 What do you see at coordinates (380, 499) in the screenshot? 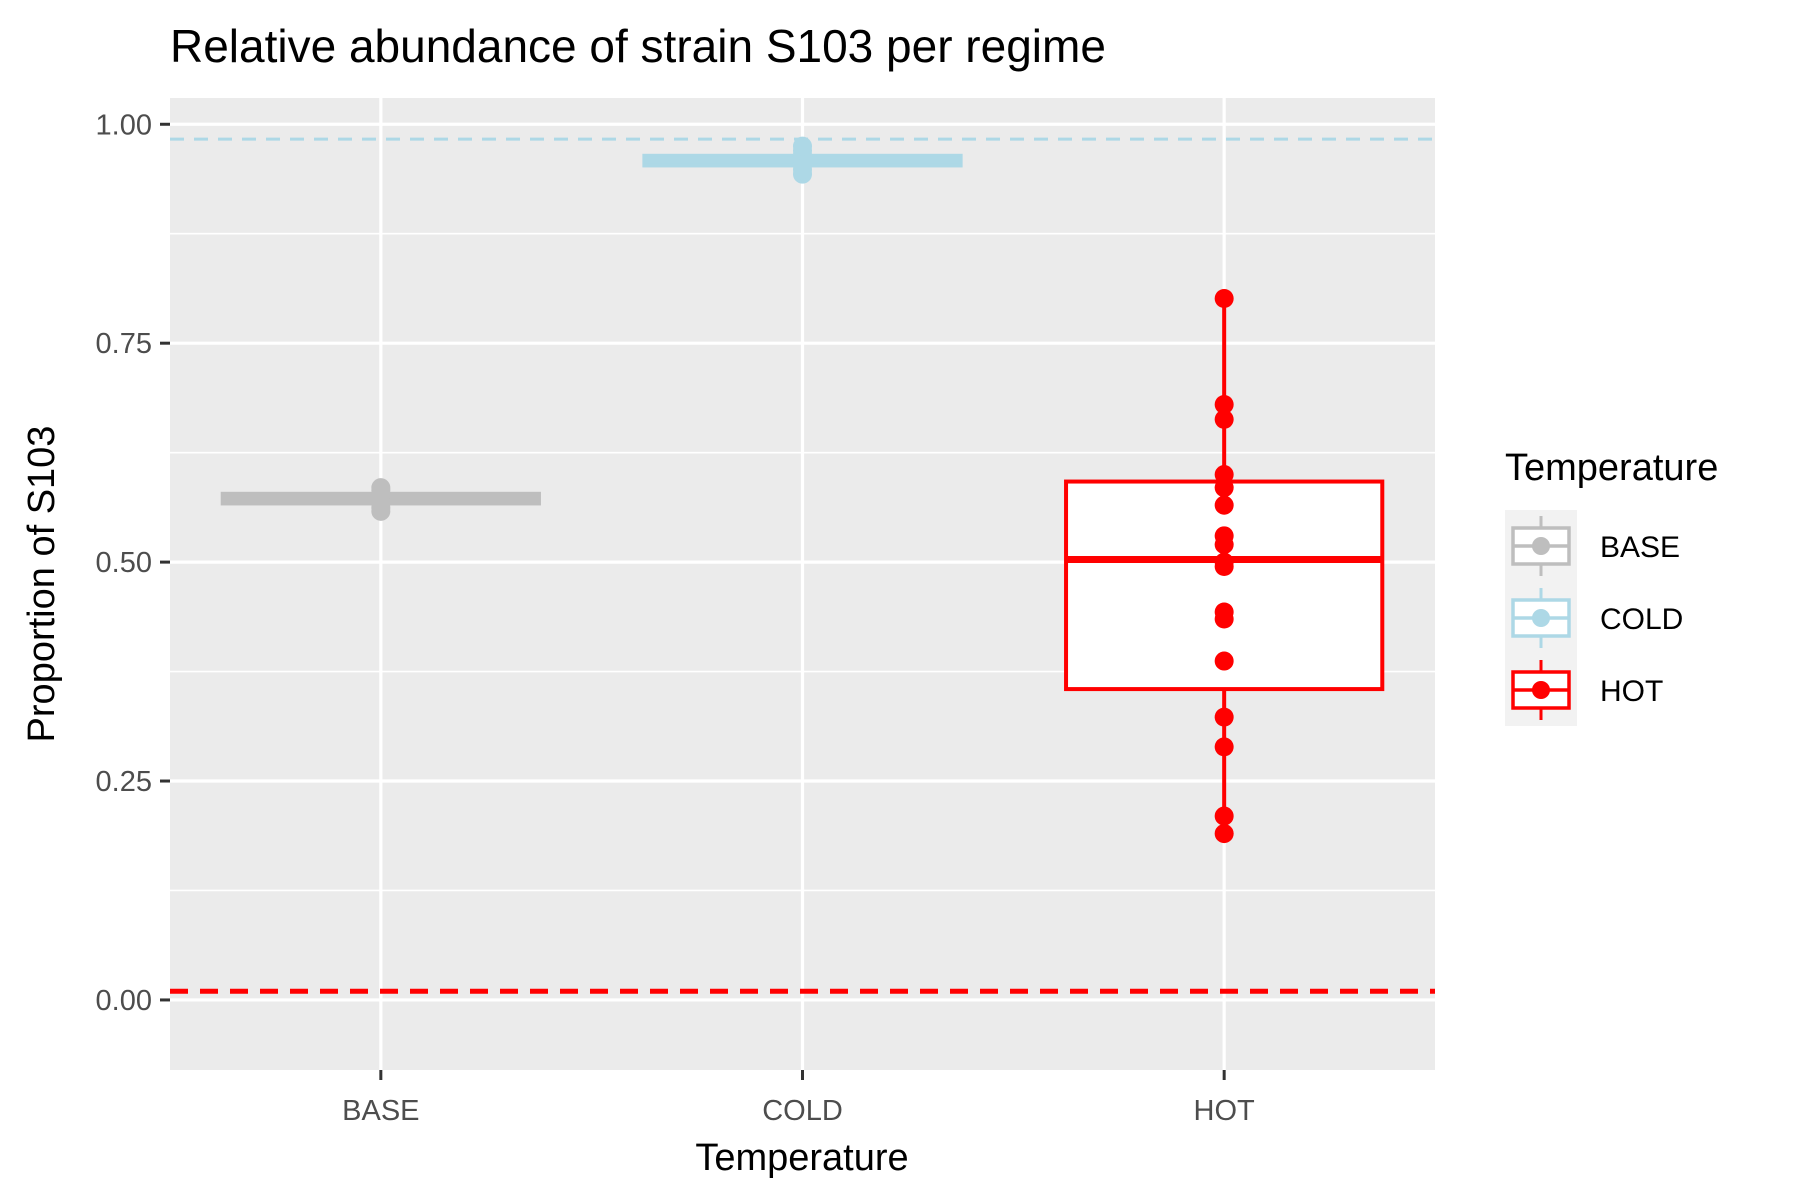
I see `box-base` at bounding box center [380, 499].